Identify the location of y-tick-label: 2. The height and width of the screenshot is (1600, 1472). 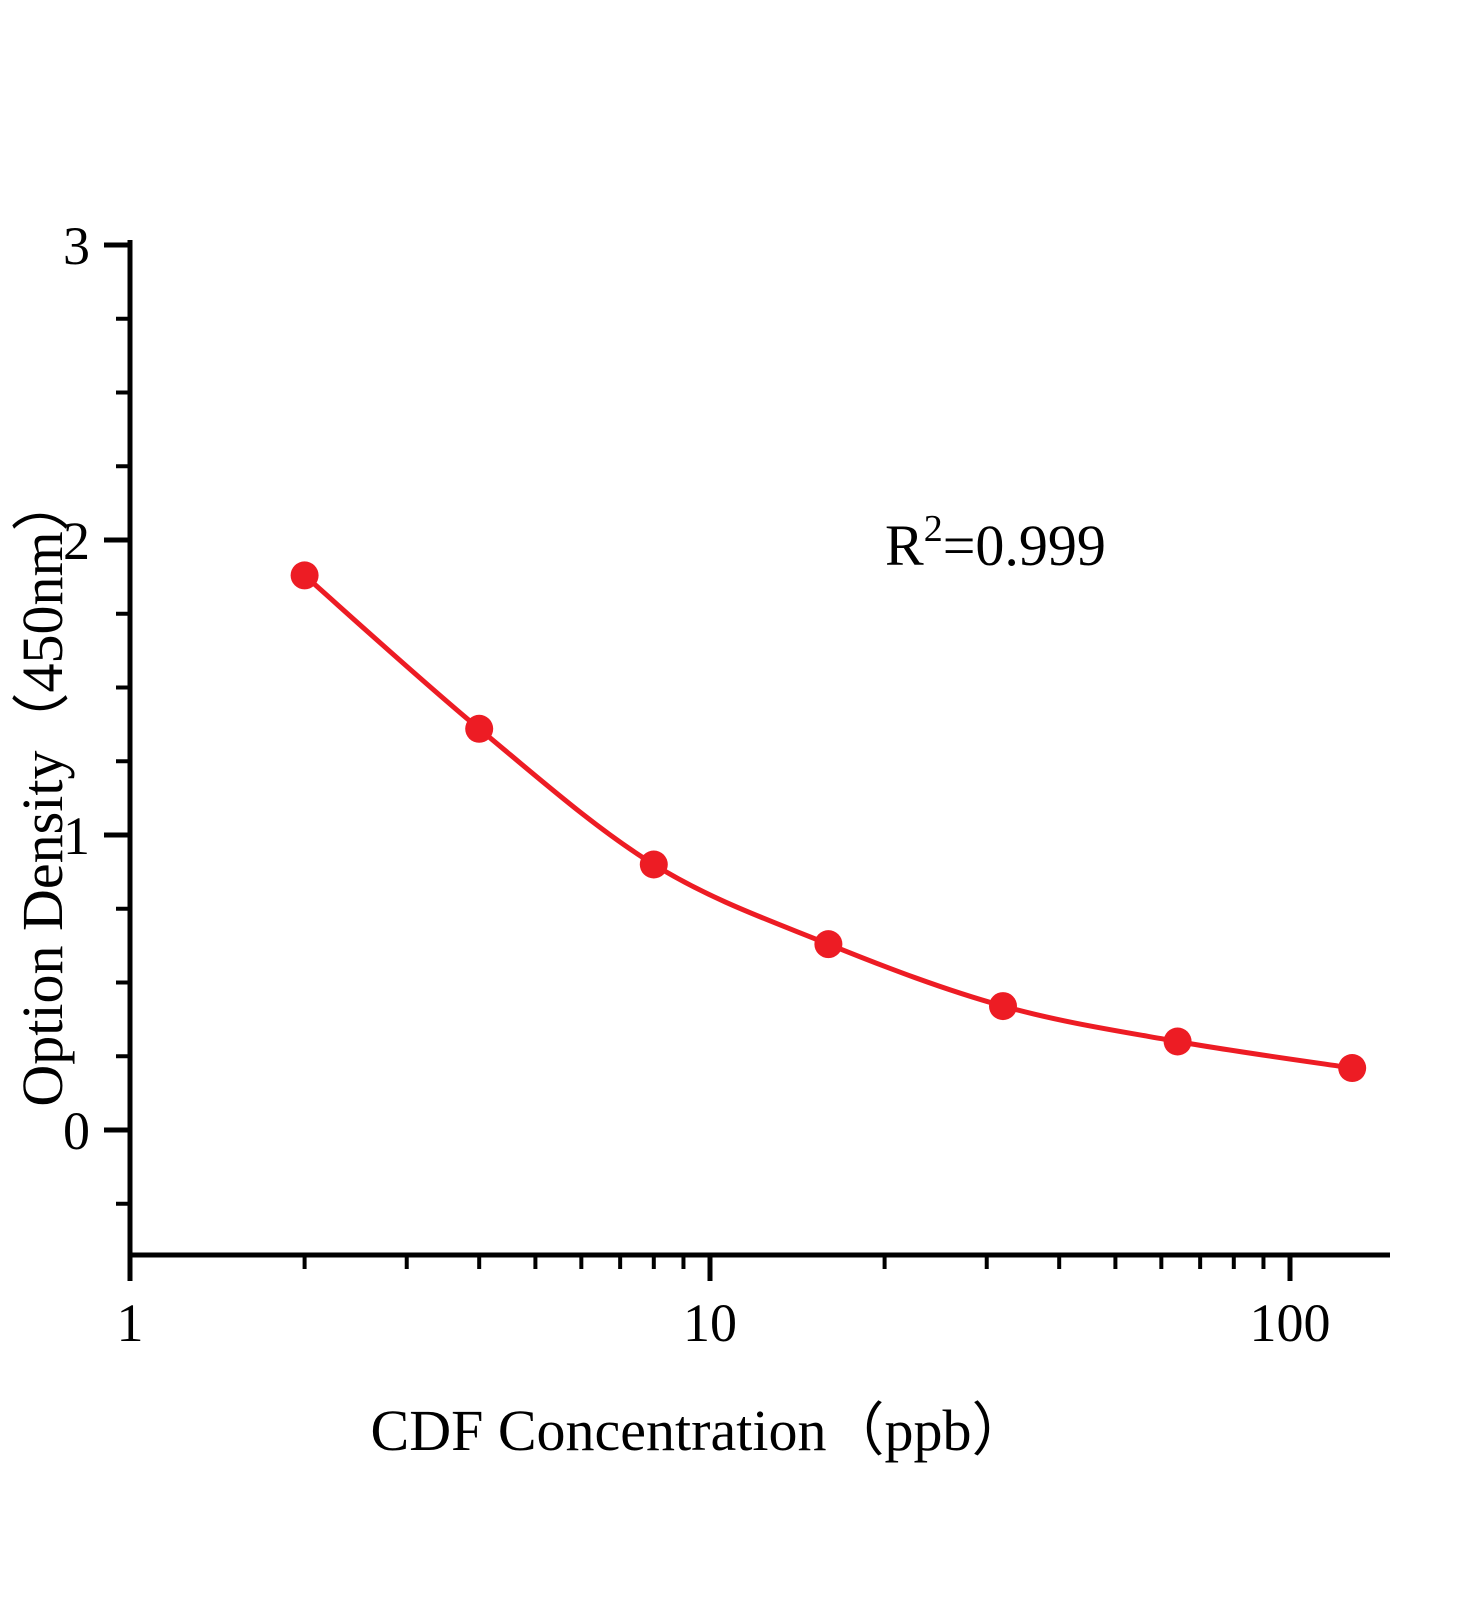
(76, 541).